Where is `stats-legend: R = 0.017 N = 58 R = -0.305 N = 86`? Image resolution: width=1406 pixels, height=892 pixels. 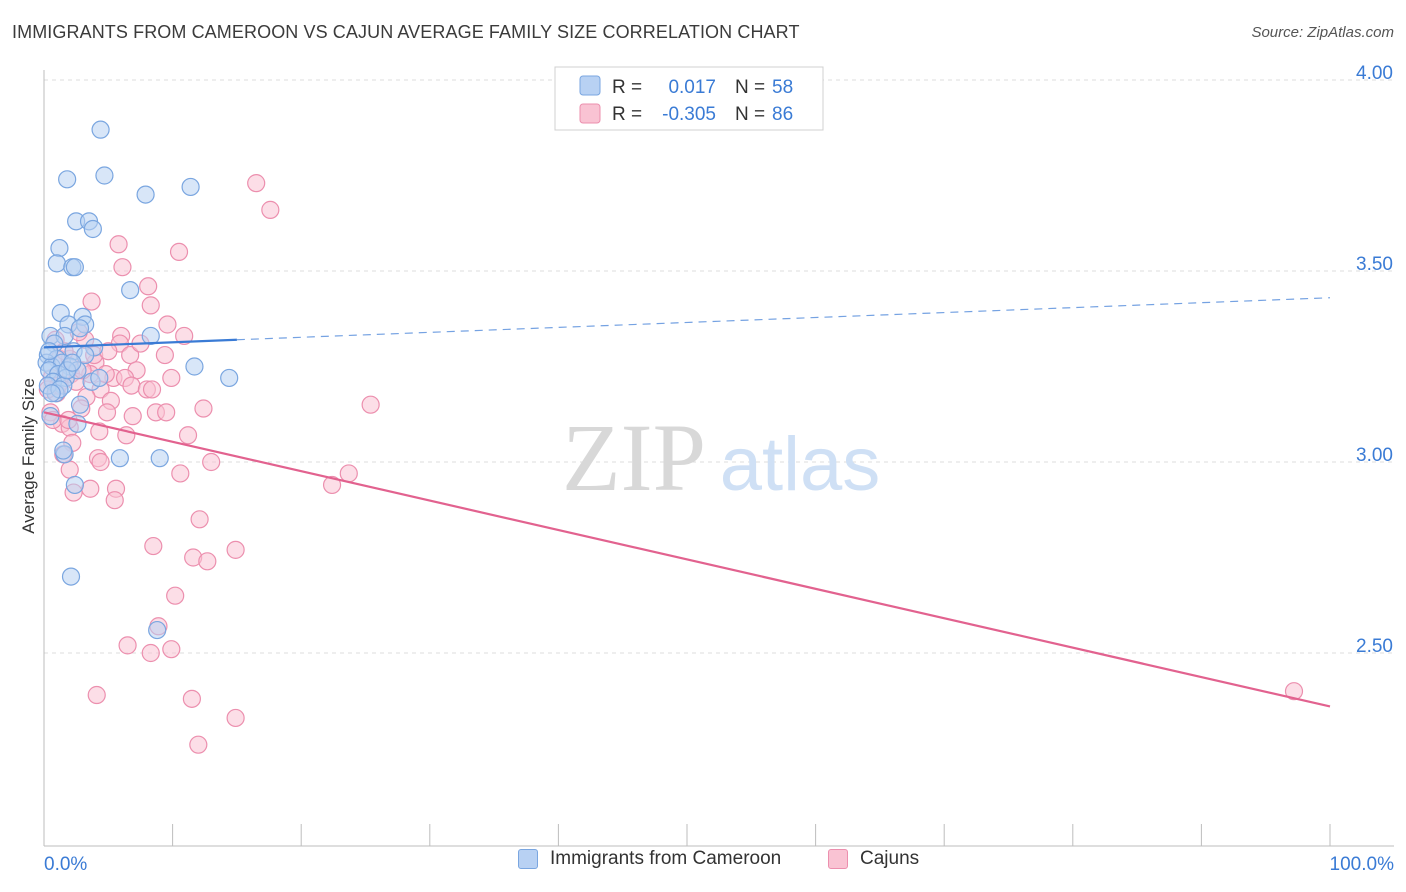 stats-legend: R = 0.017 N = 58 R = -0.305 N = 86 is located at coordinates (689, 98).